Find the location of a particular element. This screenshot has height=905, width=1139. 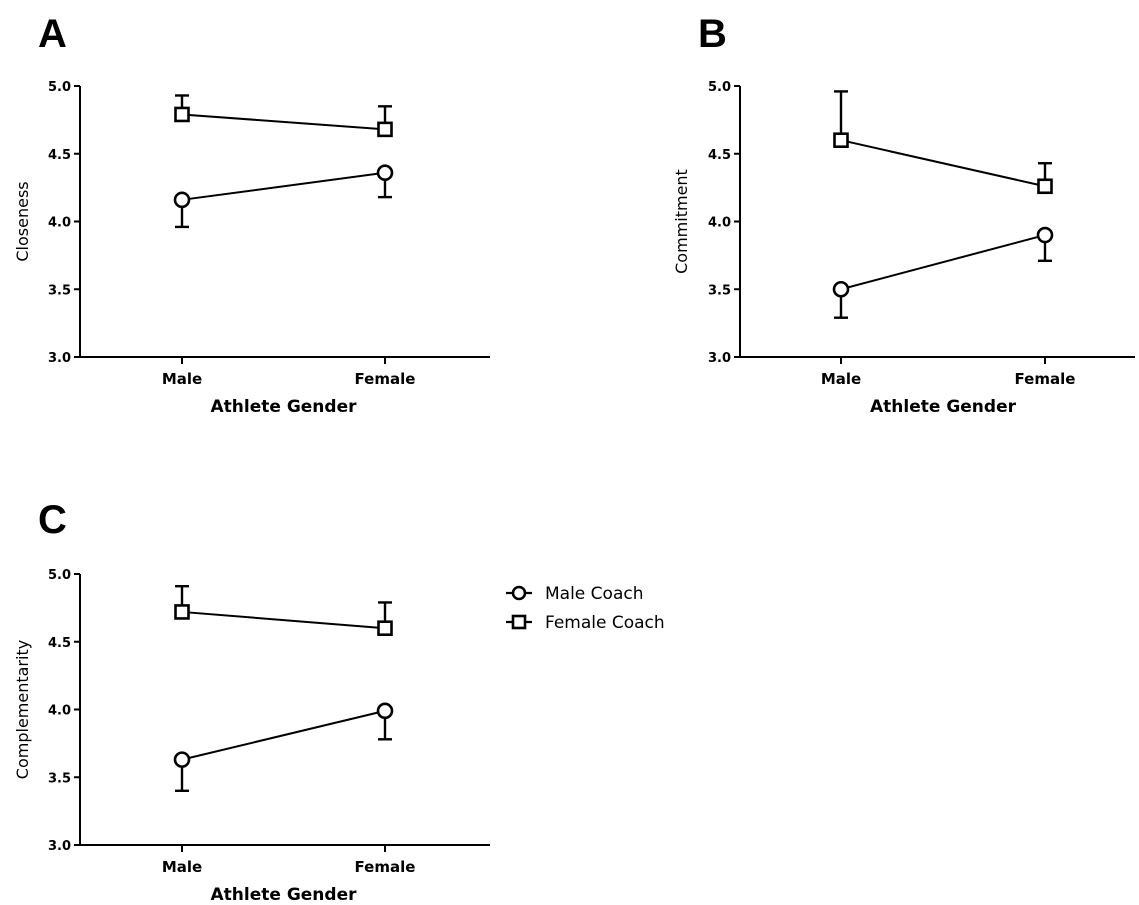

legend-item-female-coach: Female Coach is located at coordinates (585, 623).